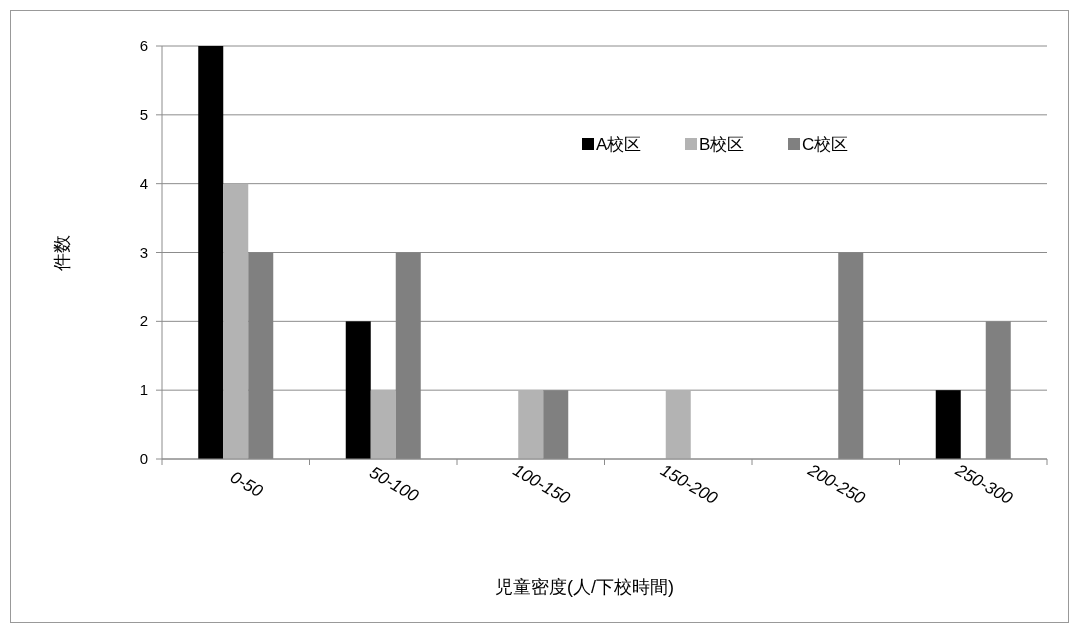 The image size is (1069, 623). What do you see at coordinates (247, 484) in the screenshot?
I see `x-tick-label: 0-50` at bounding box center [247, 484].